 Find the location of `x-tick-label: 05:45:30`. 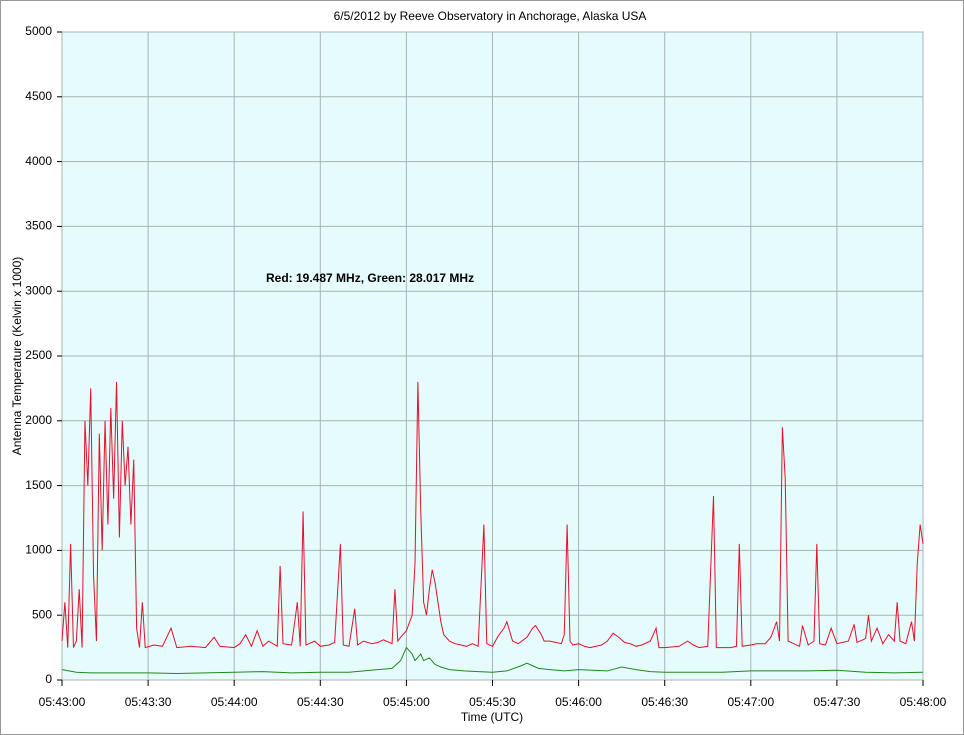

x-tick-label: 05:45:30 is located at coordinates (492, 702).